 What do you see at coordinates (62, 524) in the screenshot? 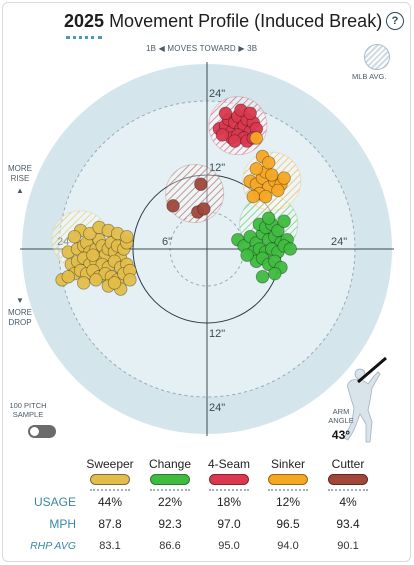
I see `row-label-mph: MPH` at bounding box center [62, 524].